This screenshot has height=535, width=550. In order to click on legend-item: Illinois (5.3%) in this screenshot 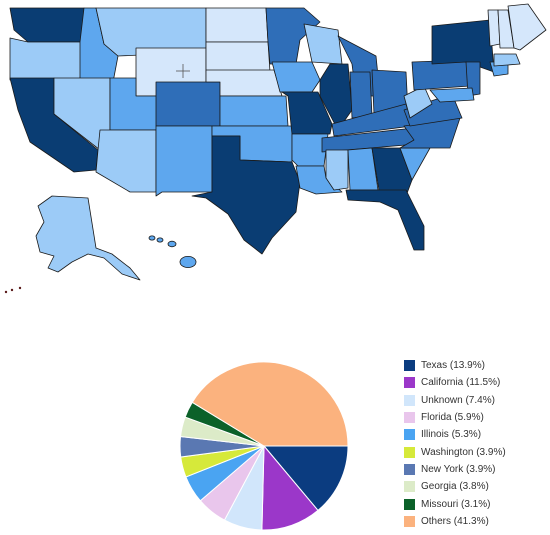, I will do `click(477, 434)`.